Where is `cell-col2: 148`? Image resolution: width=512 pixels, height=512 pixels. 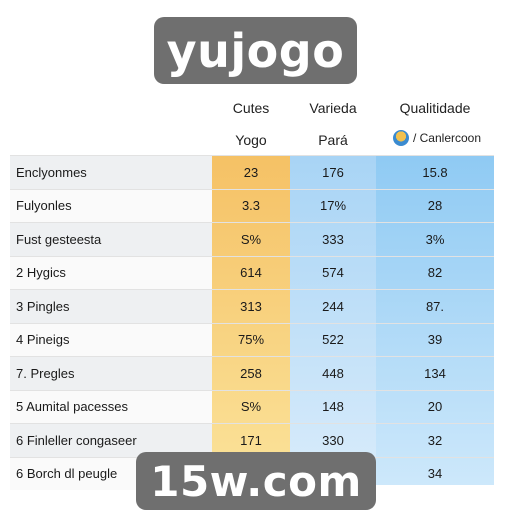
cell-col2: 148 is located at coordinates (333, 407).